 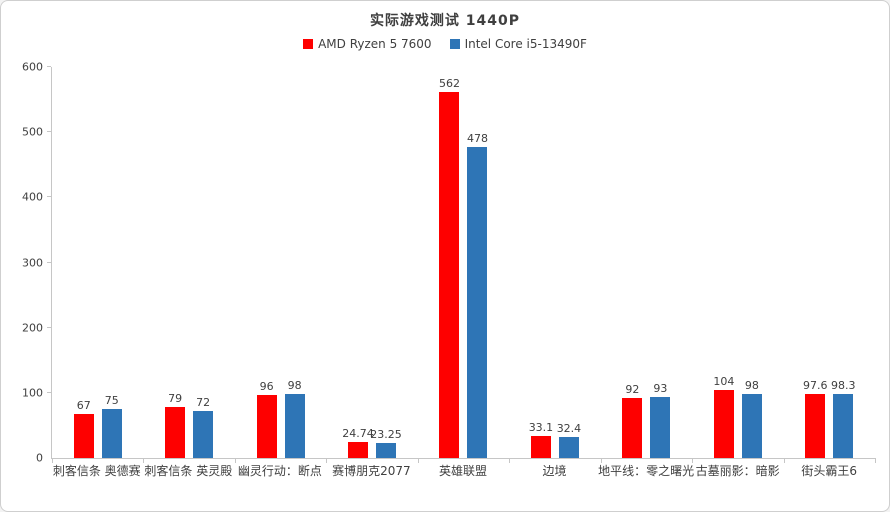 What do you see at coordinates (525, 44) in the screenshot?
I see `legend-label-intel: Intel Core i5-13490F` at bounding box center [525, 44].